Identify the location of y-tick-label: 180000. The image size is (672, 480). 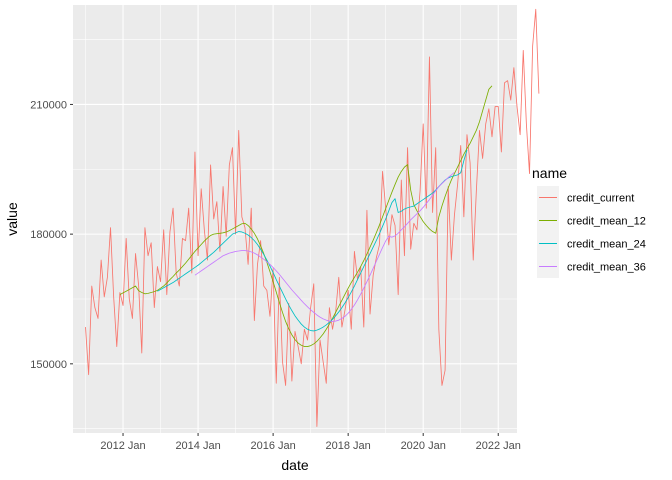
(48, 235).